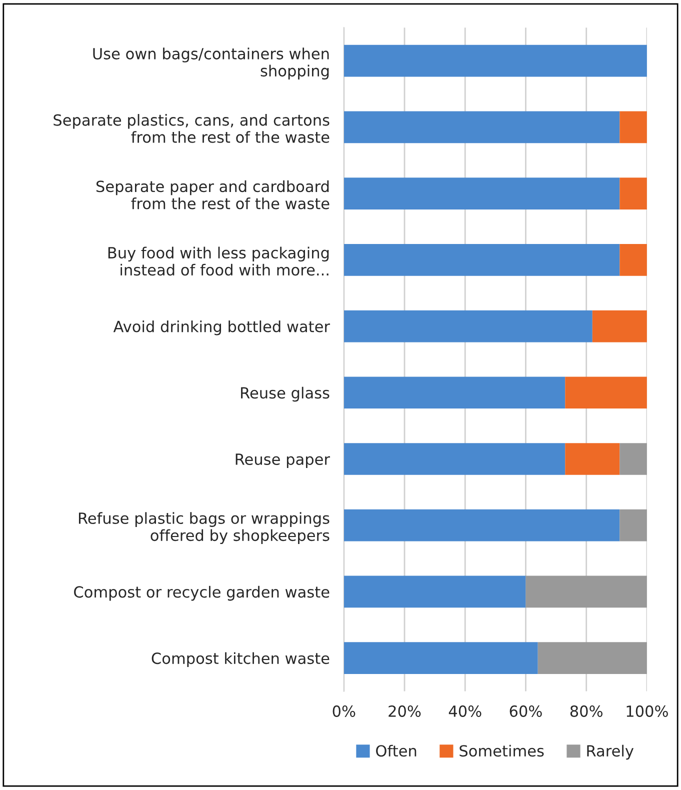 The height and width of the screenshot is (790, 681). I want to click on x-tick-label: 100%, so click(647, 711).